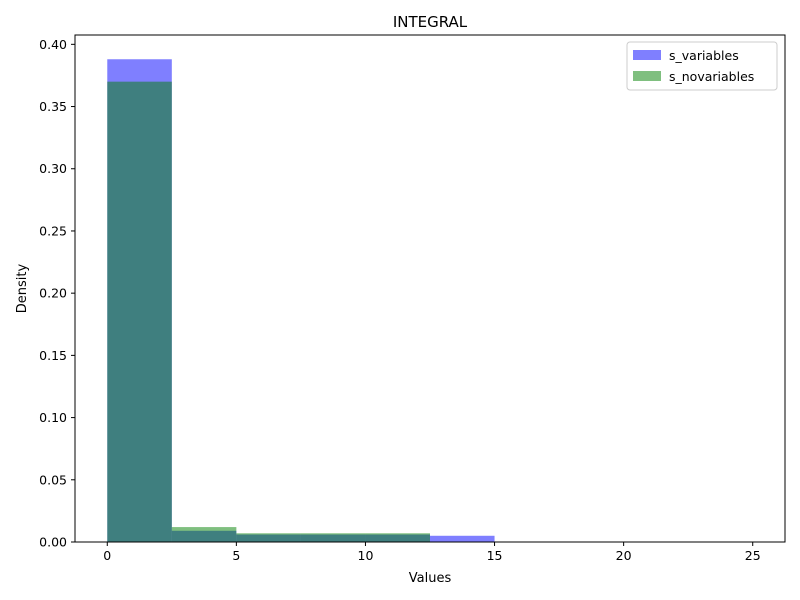 This screenshot has height=600, width=800. Describe the element at coordinates (53, 230) in the screenshot. I see `y-tick-label: 0.25` at that location.